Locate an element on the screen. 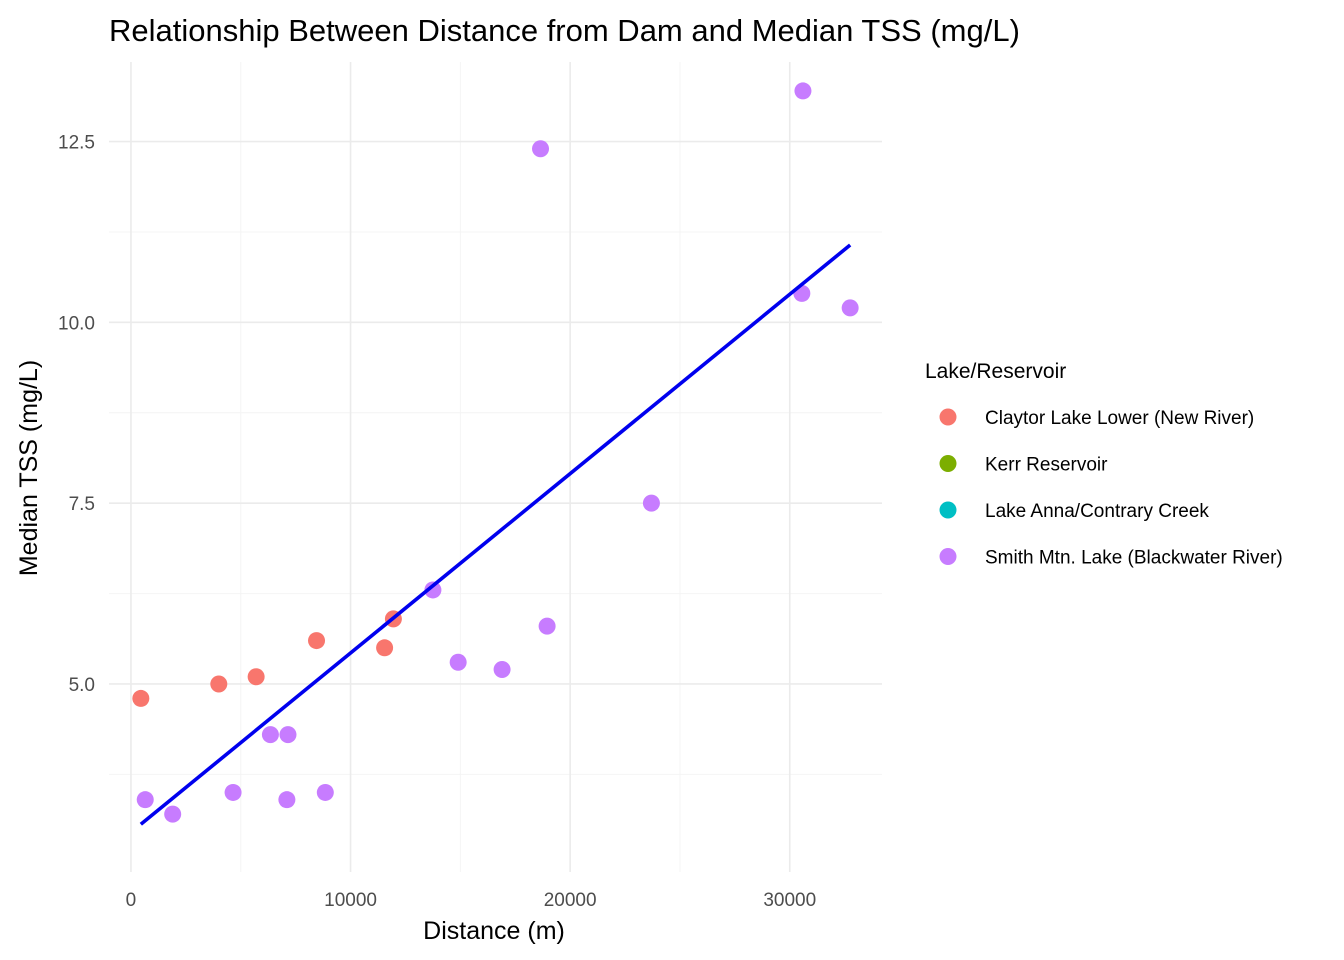  x-tick-label: 20000 is located at coordinates (570, 900).